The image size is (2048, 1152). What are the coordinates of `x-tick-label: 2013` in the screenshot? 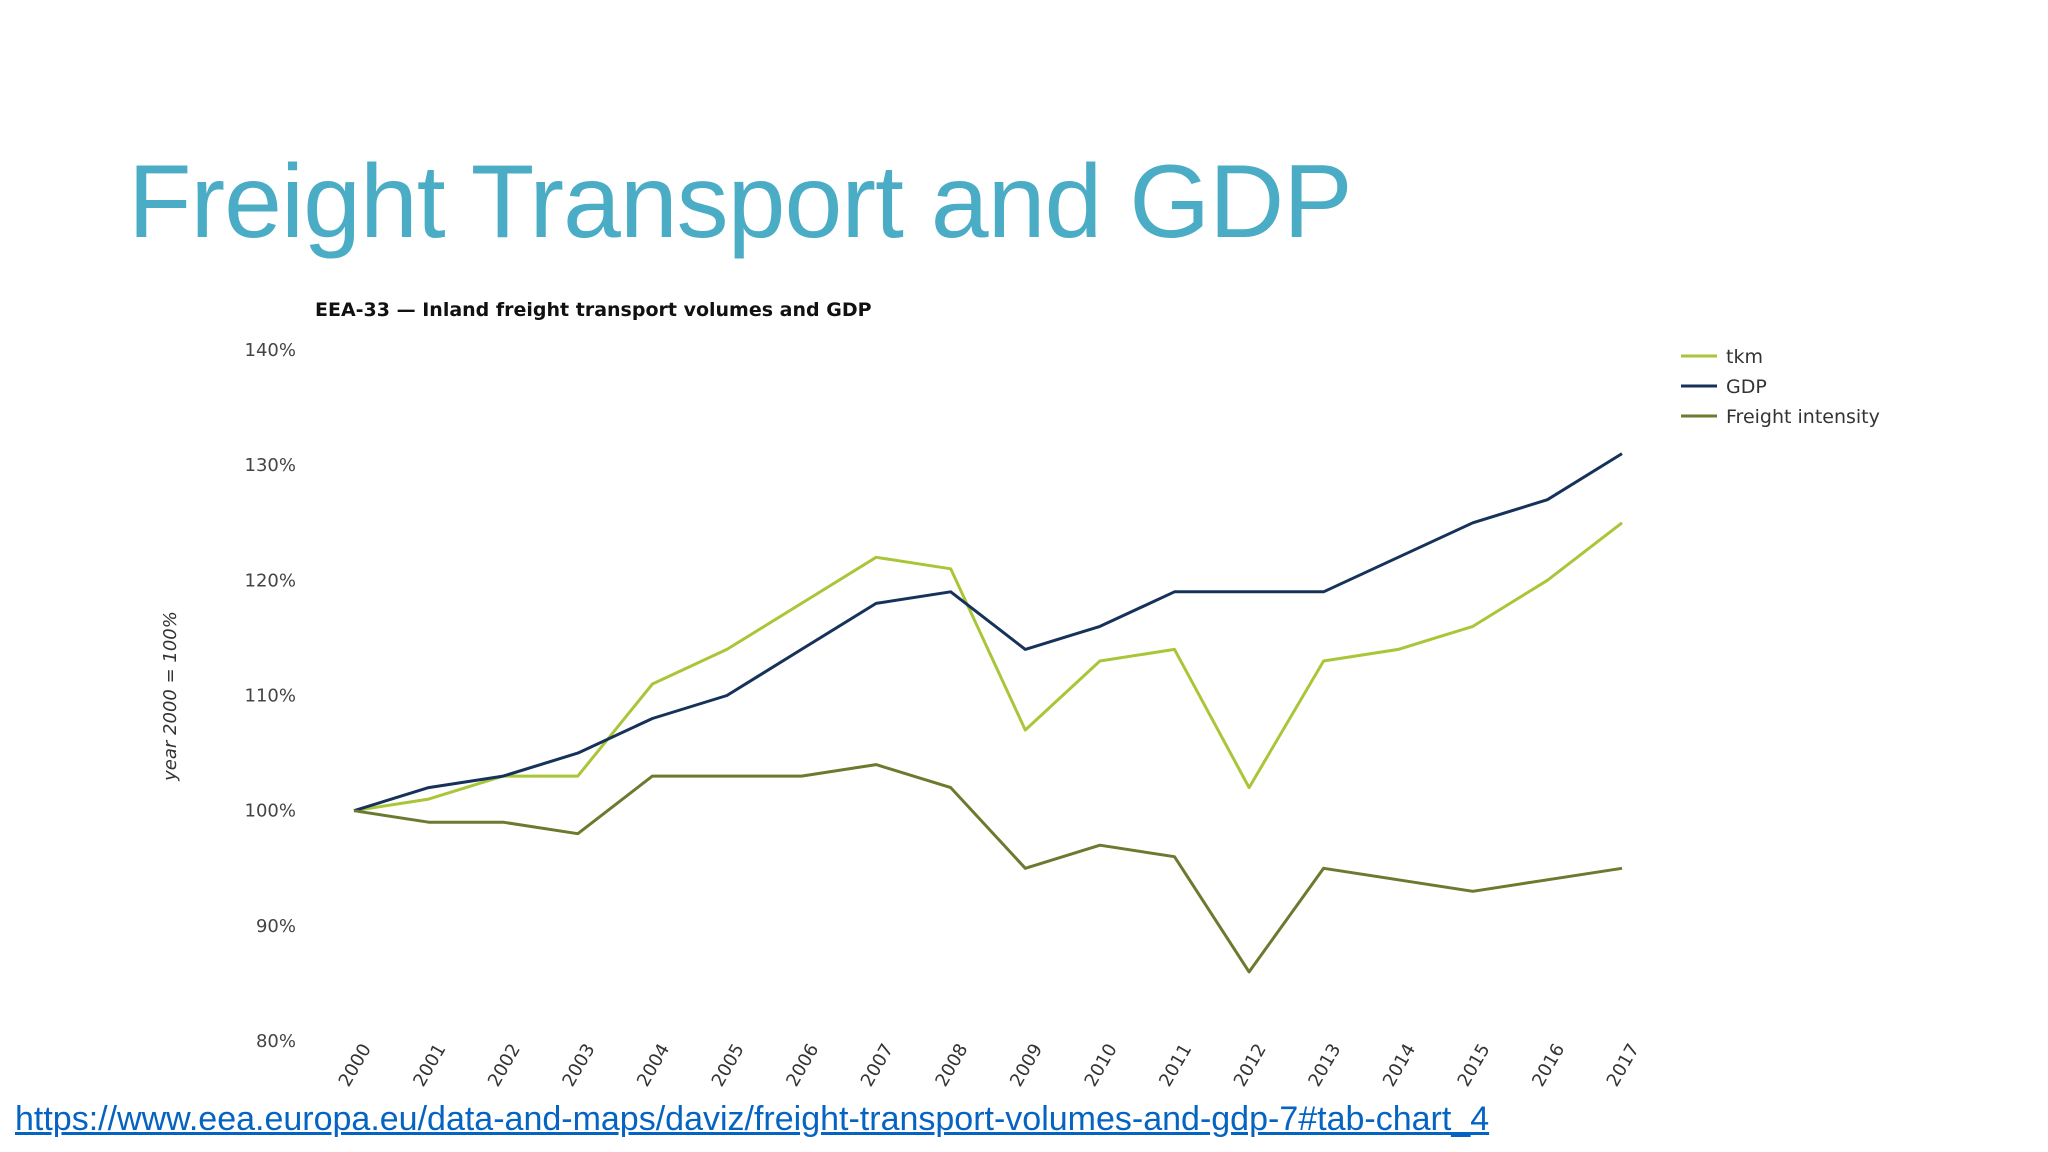 It's located at (1324, 1065).